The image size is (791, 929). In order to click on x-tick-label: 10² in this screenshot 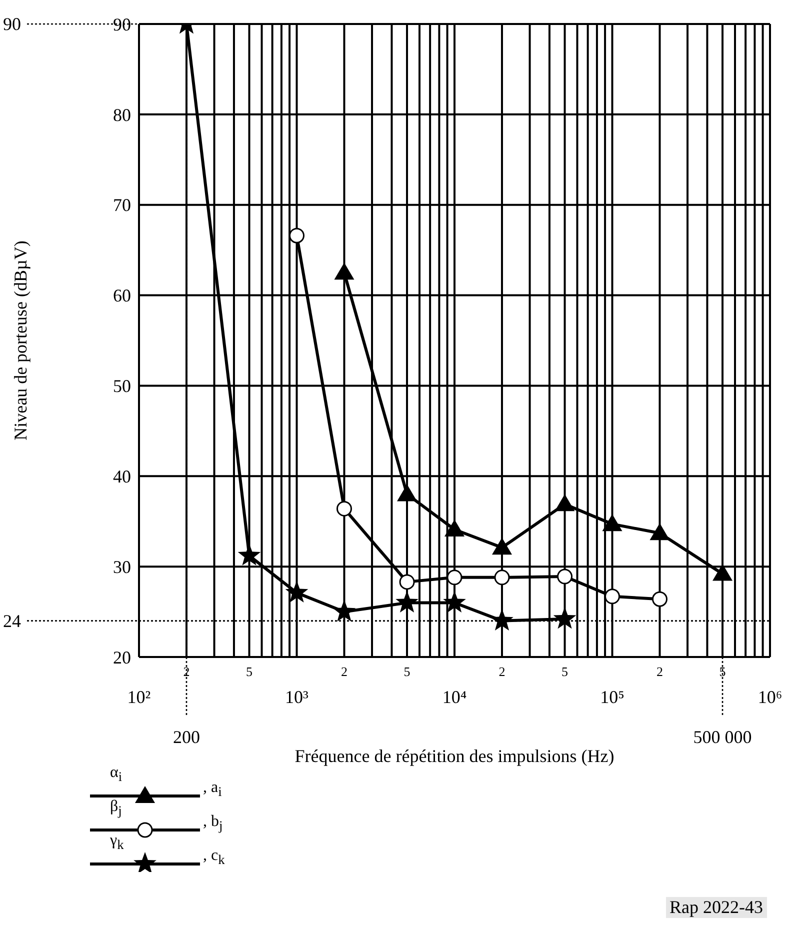, I will do `click(139, 697)`.